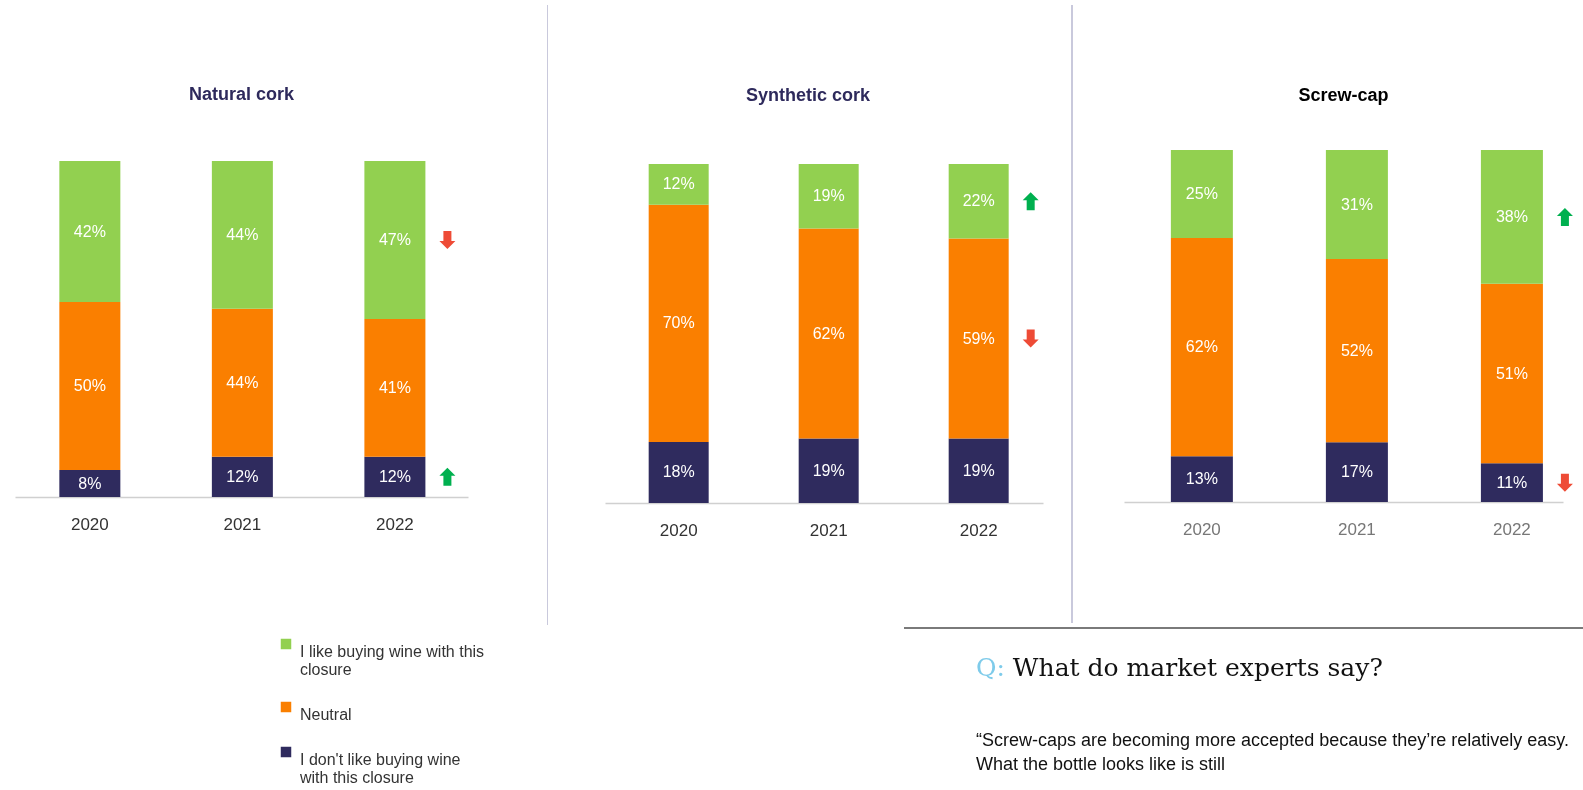 The image size is (1583, 790). I want to click on data-label: 17%, so click(1356, 472).